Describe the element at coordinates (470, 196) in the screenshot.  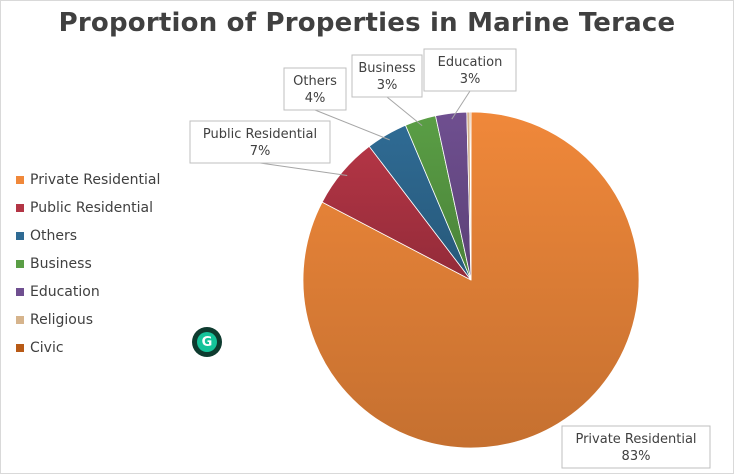
I see `pie-slice-civic` at that location.